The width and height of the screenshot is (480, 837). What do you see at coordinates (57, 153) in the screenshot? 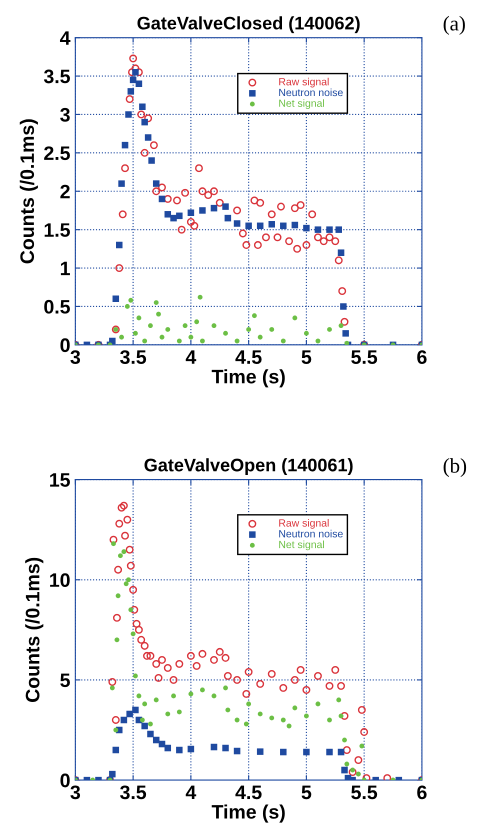
I see `y-tick-label: 2.5` at bounding box center [57, 153].